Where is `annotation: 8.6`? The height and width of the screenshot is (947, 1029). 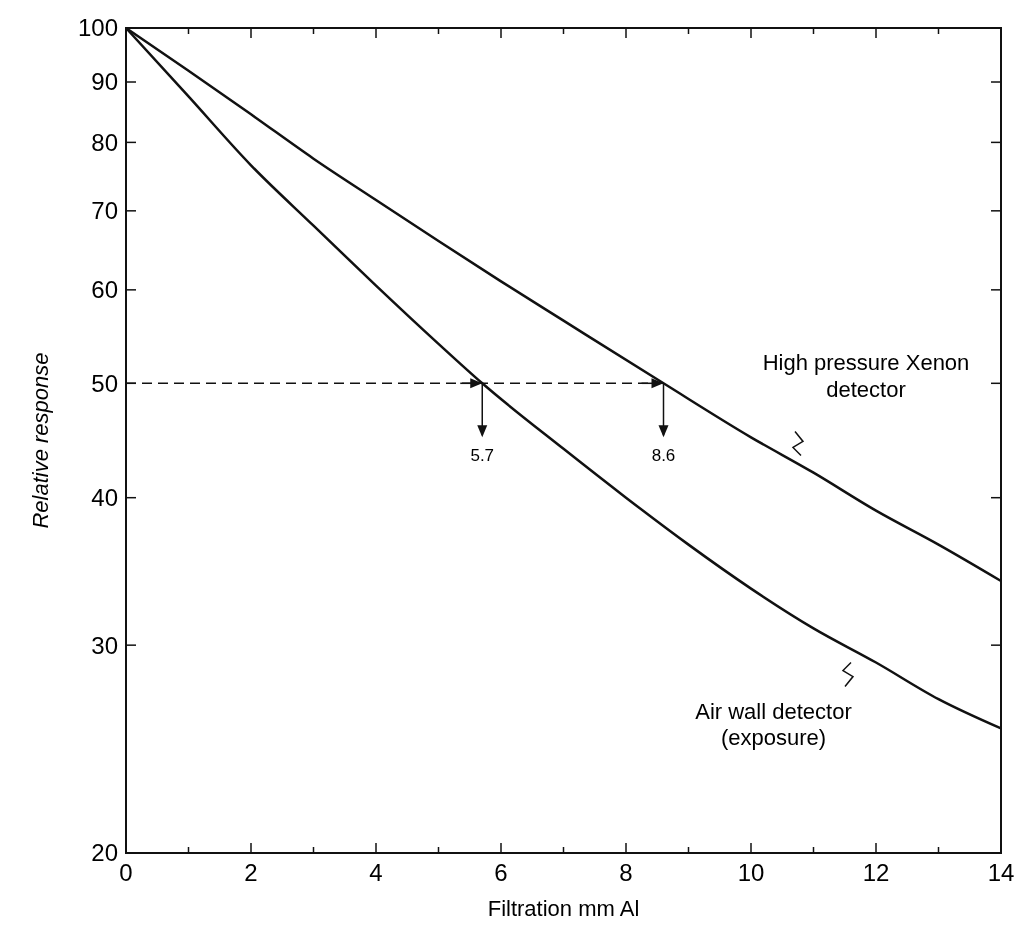 annotation: 8.6 is located at coordinates (663, 456).